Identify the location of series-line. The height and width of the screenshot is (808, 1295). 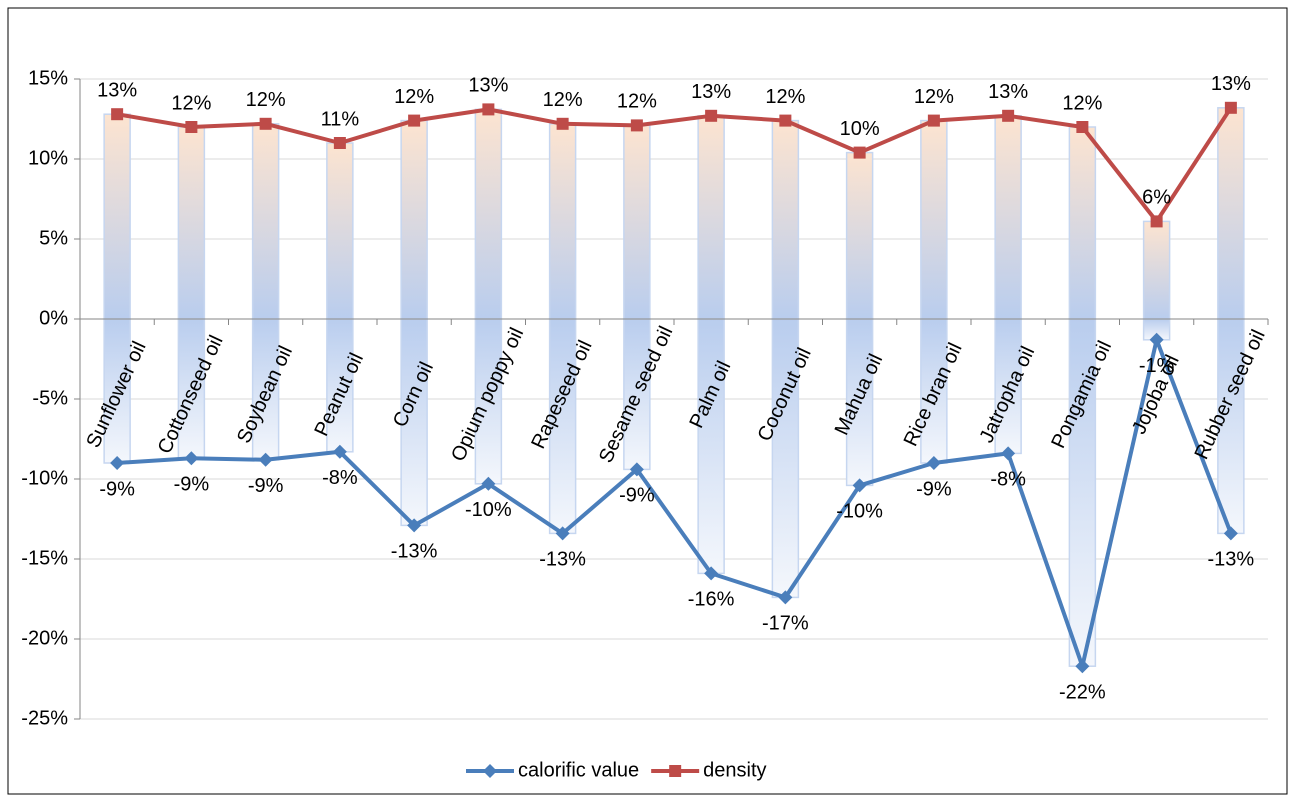
(674, 165).